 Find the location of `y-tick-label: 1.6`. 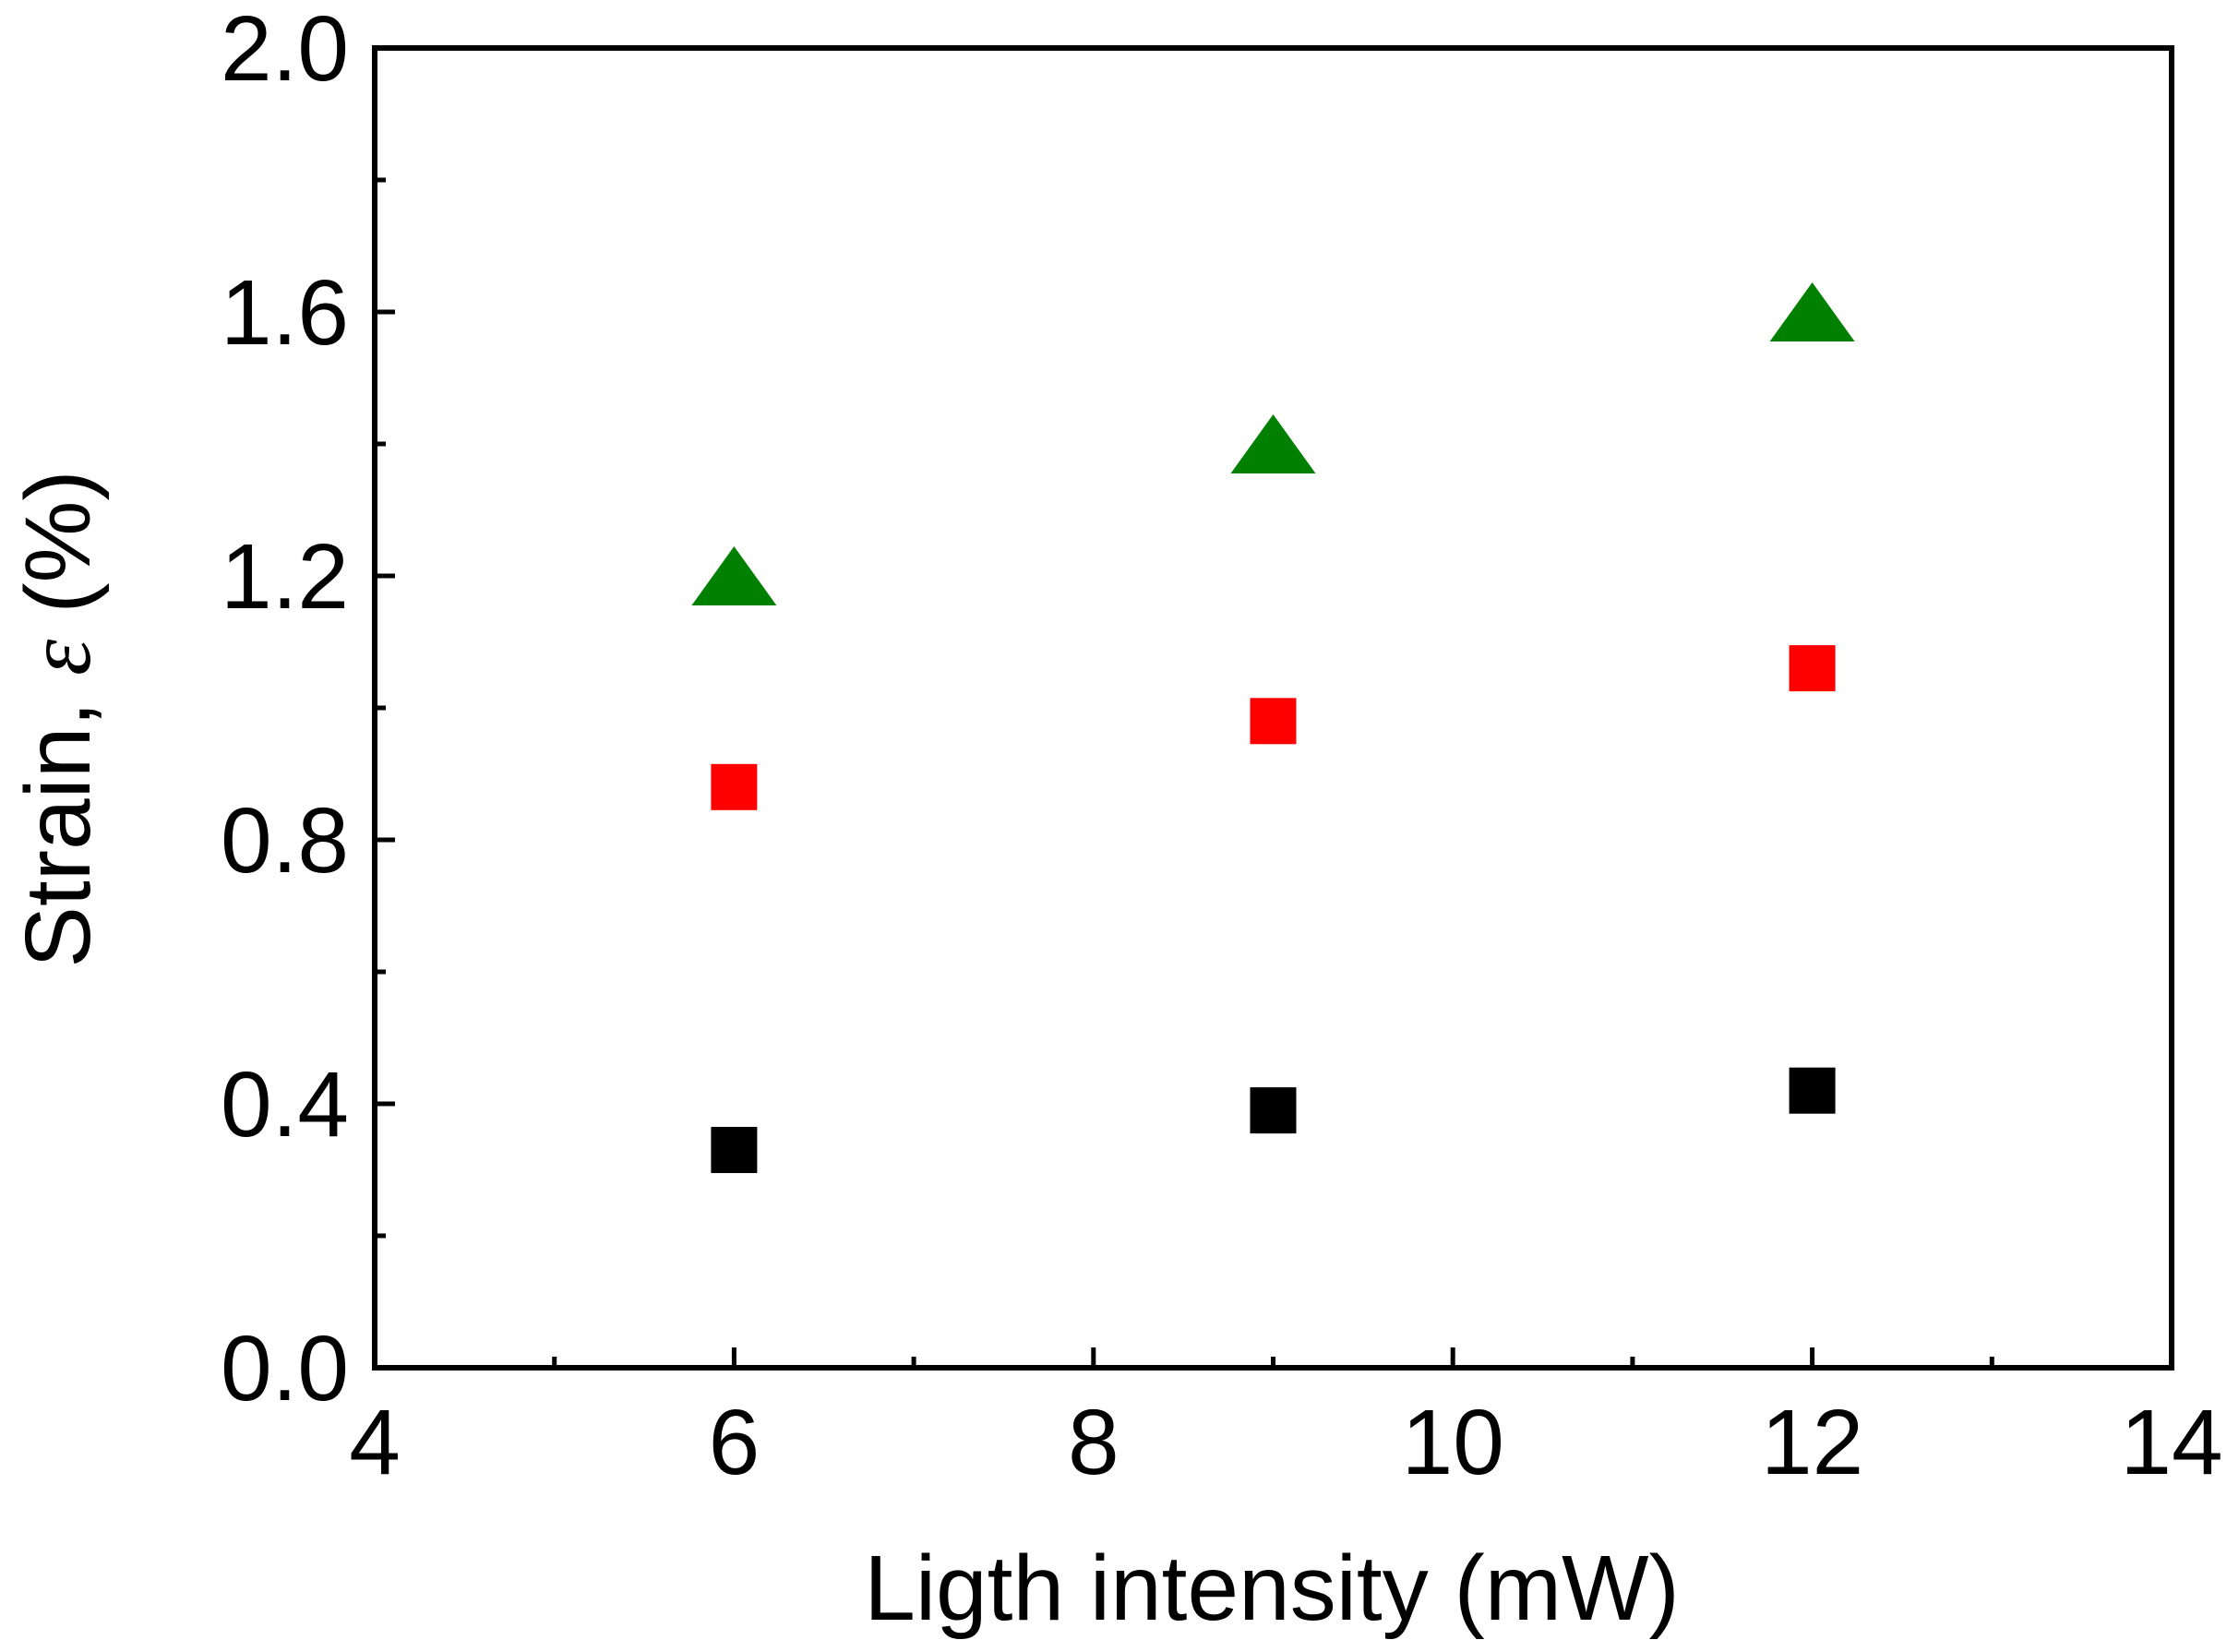

y-tick-label: 1.6 is located at coordinates (285, 313).